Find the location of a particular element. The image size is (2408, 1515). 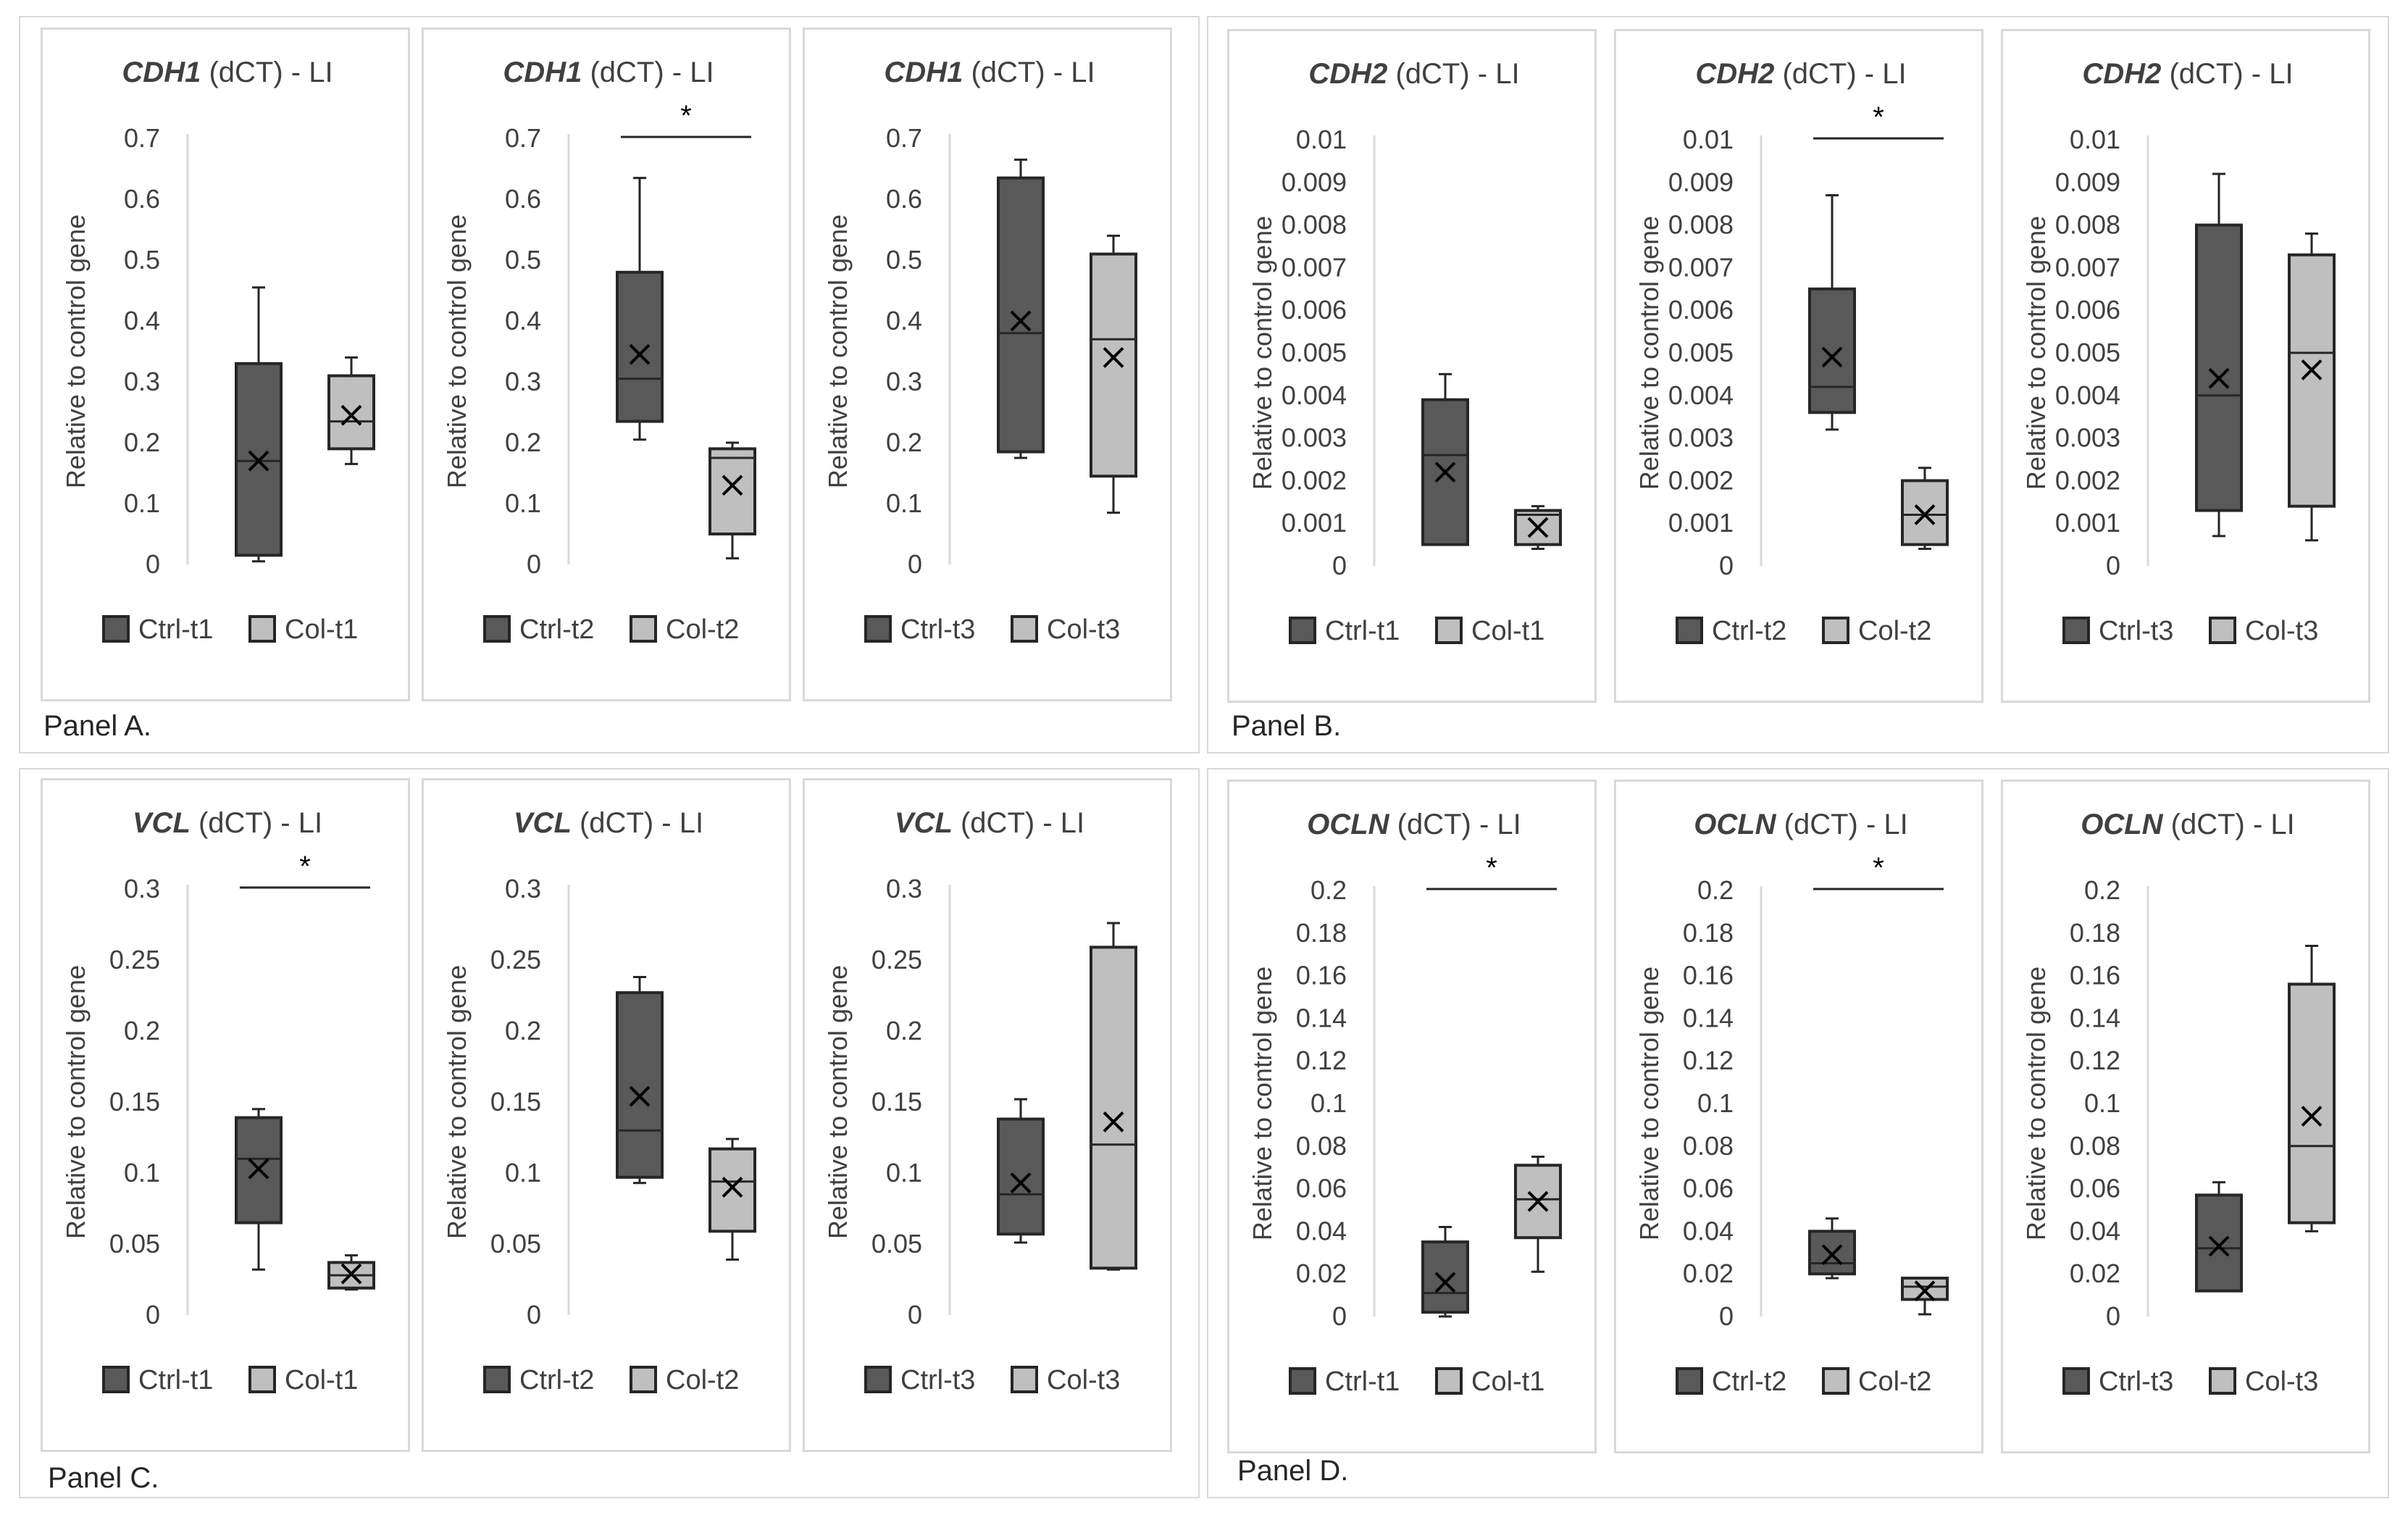

chart-title: CDH2 (dCT) - LI is located at coordinates (2188, 74).